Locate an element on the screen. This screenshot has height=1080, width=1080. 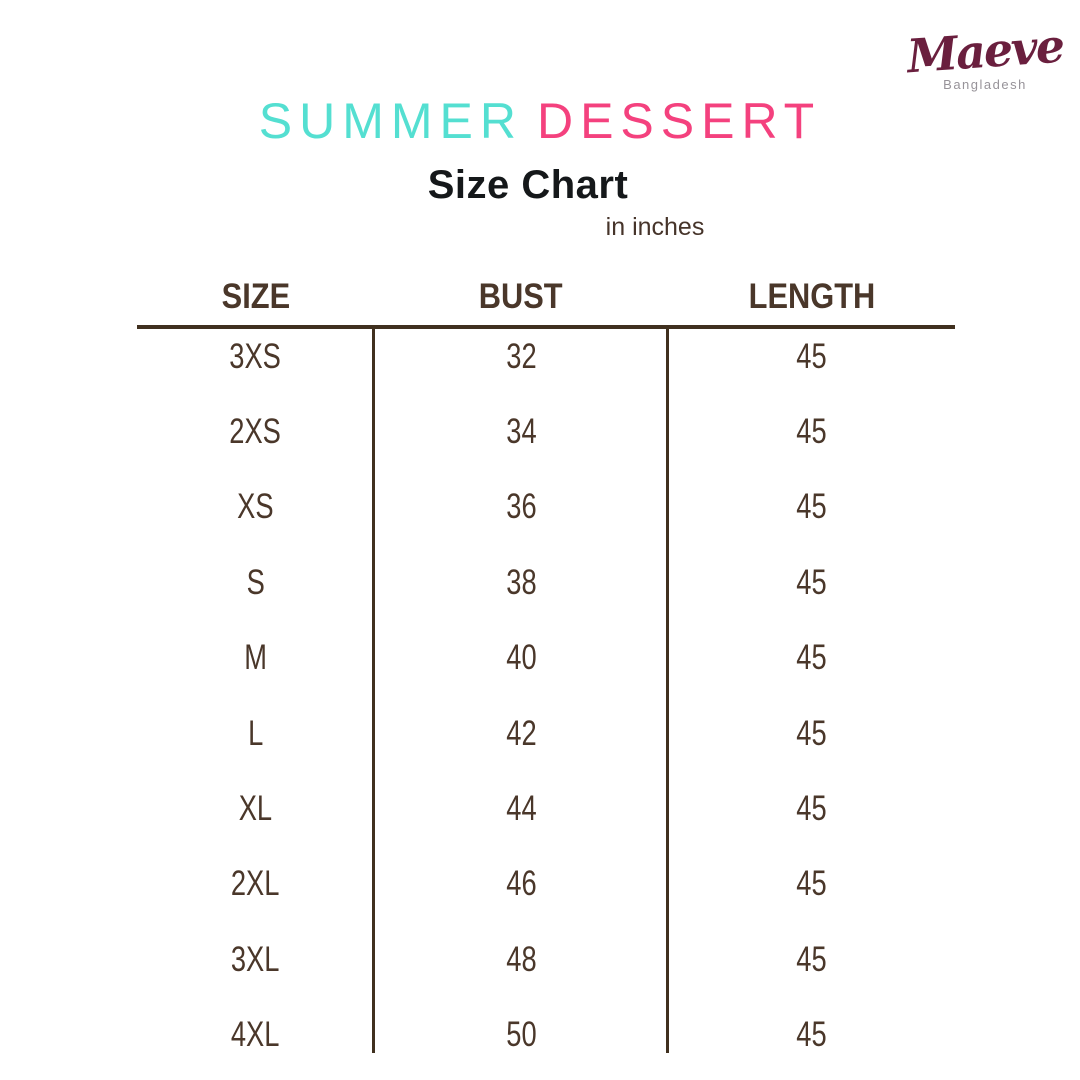
bust-cell: 46 is located at coordinates (521, 884).